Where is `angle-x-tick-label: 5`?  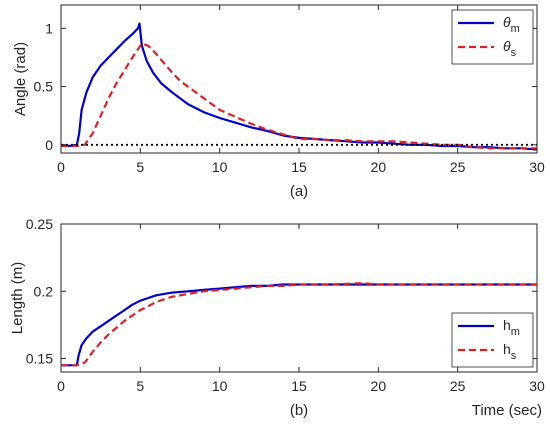 angle-x-tick-label: 5 is located at coordinates (140, 167).